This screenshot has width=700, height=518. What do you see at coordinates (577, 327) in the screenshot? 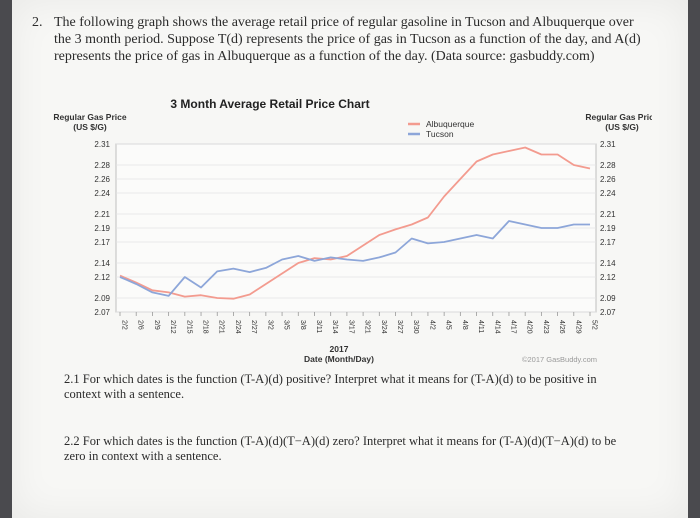
I see `x-tick-label: 4/29` at bounding box center [577, 327].